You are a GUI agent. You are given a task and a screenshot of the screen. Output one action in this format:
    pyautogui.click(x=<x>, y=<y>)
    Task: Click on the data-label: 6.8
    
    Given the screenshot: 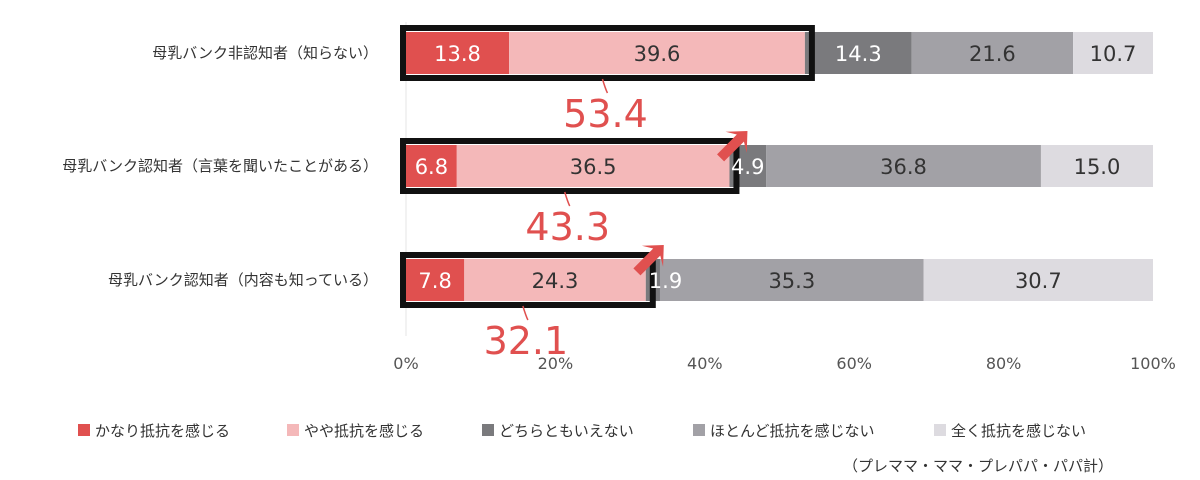 What is the action you would take?
    pyautogui.click(x=431, y=167)
    